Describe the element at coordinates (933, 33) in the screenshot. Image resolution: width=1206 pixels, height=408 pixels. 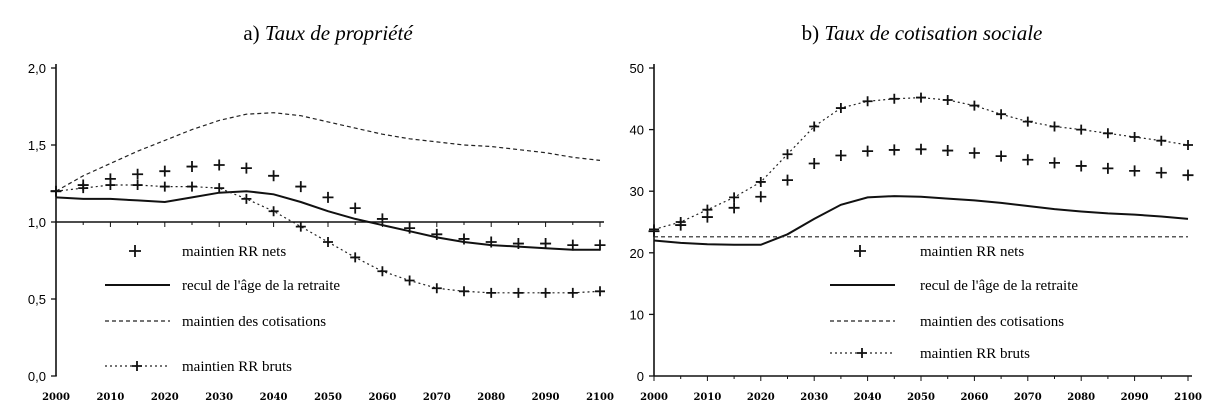
I see `chart-title-text: Taux de cotisation sociale` at that location.